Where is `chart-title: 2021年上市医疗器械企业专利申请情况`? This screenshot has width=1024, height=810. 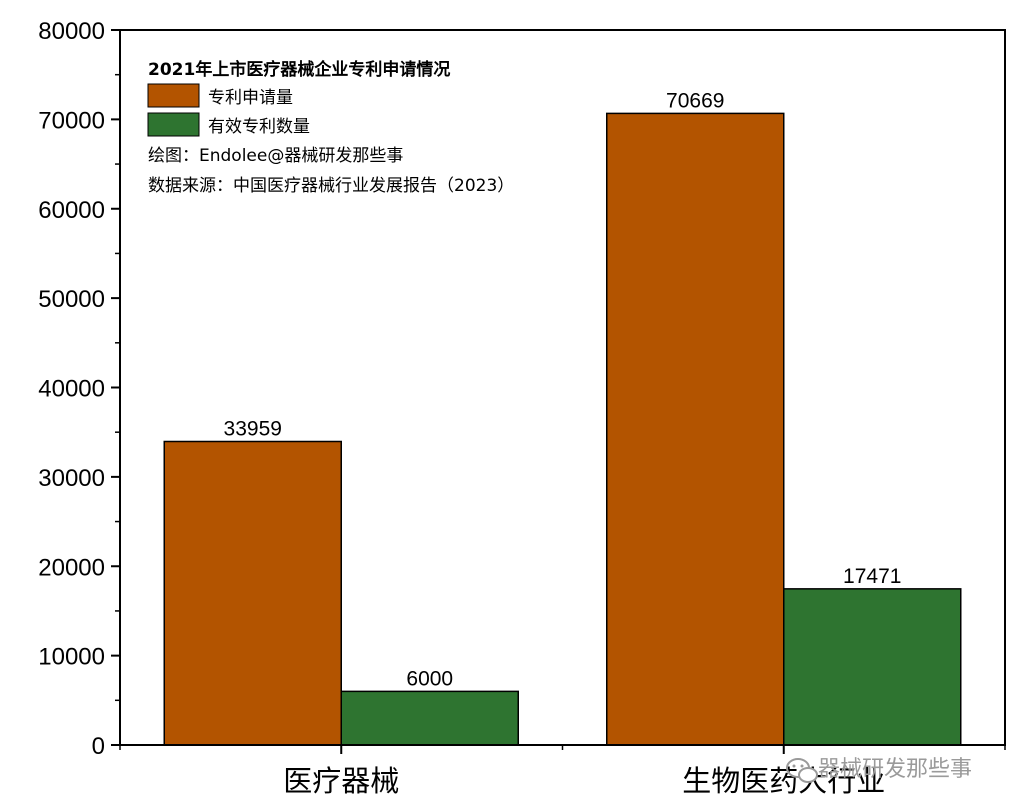 chart-title: 2021年上市医疗器械企业专利申请情况 is located at coordinates (299, 69).